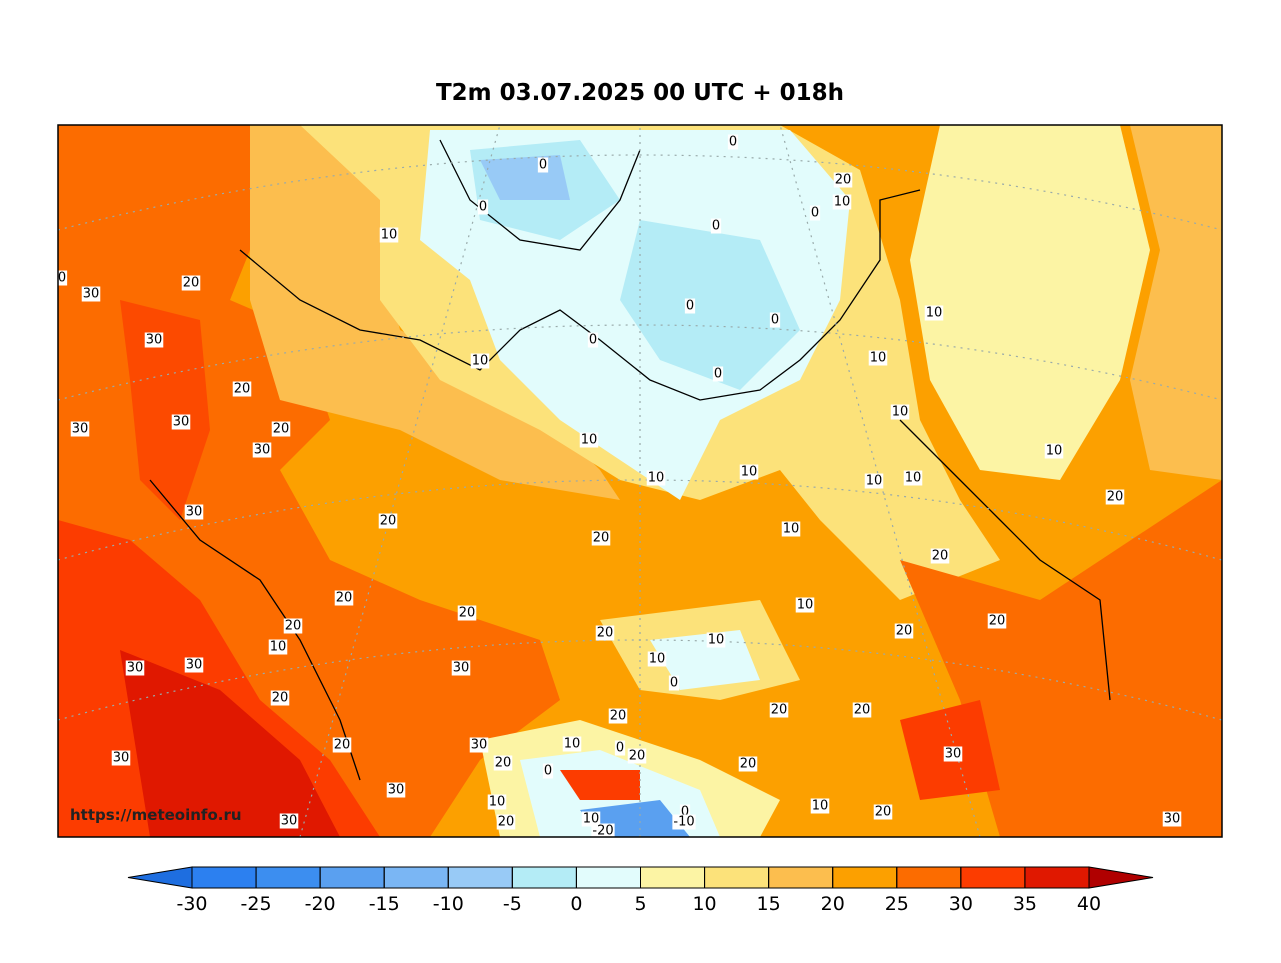 This screenshot has height=963, width=1281. Describe the element at coordinates (160, 877) in the screenshot. I see `colorbar-under` at that location.